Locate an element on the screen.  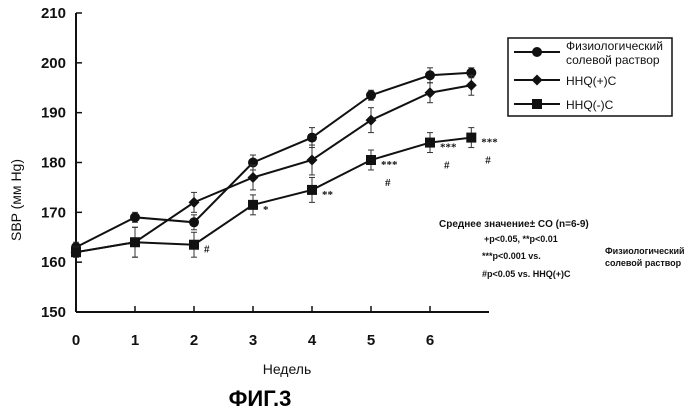
note-line-3-group-1: Физиологический is located at coordinates (645, 251).